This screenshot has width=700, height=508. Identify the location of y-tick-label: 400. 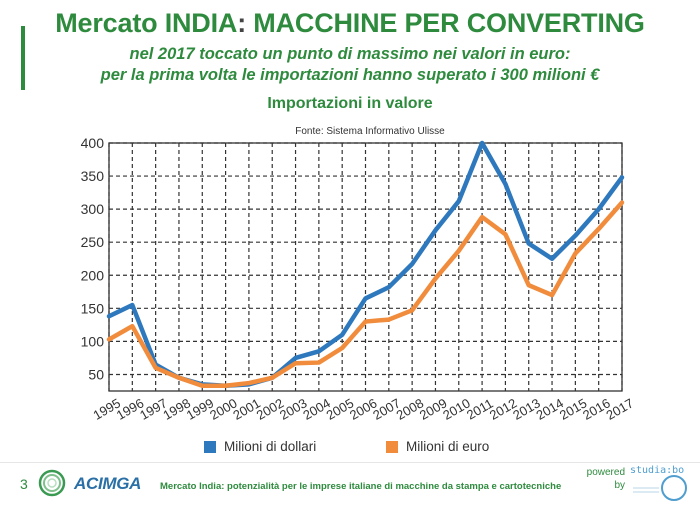
(93, 143).